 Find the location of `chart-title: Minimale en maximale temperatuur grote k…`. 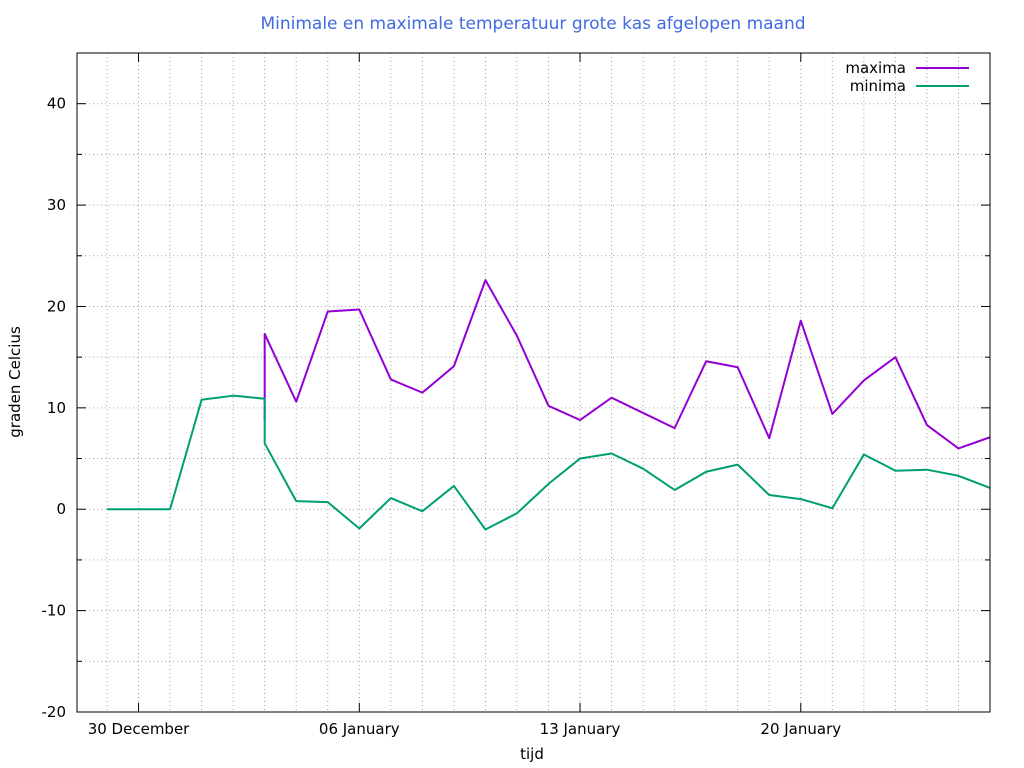

chart-title: Minimale en maximale temperatuur grote k… is located at coordinates (532, 24).